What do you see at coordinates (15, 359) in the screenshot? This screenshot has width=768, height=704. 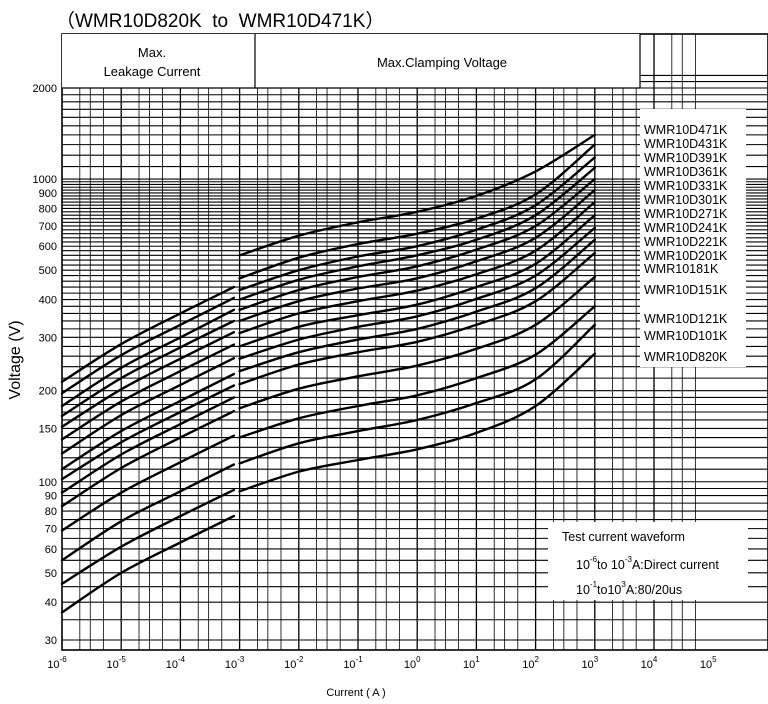 I see `y-axis-label: Voltage (V)` at bounding box center [15, 359].